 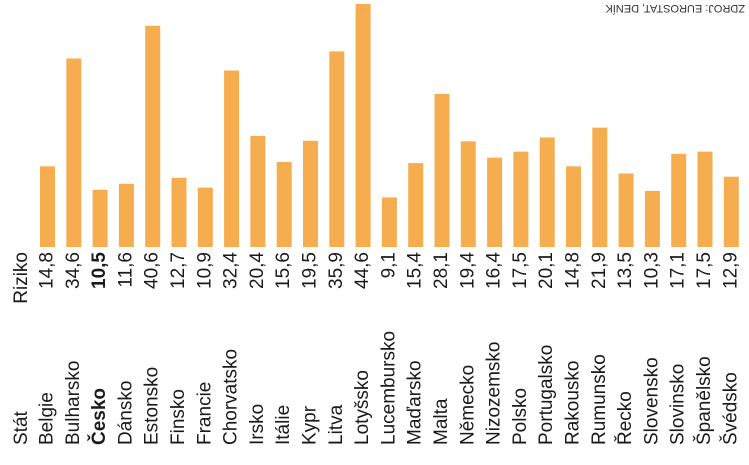 I want to click on category-label: Německo, so click(x=467, y=405).